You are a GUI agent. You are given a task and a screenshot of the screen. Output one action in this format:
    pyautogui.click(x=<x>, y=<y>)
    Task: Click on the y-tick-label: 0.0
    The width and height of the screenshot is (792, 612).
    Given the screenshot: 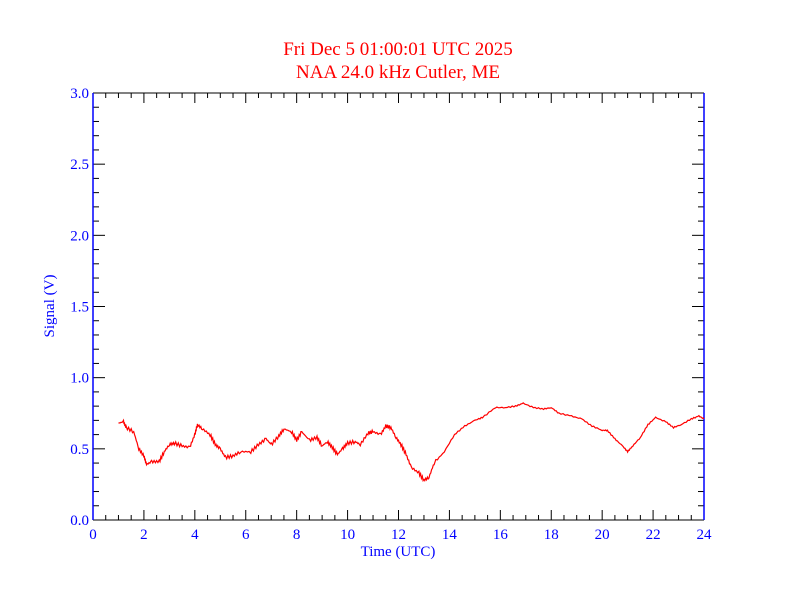 What is the action you would take?
    pyautogui.click(x=79, y=521)
    